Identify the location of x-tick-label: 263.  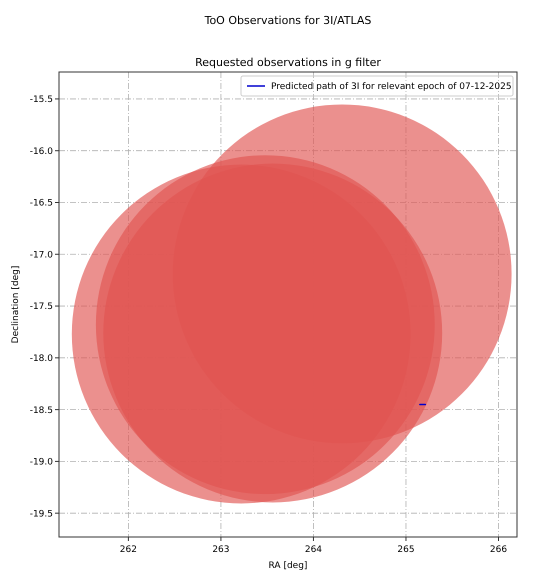
(221, 550).